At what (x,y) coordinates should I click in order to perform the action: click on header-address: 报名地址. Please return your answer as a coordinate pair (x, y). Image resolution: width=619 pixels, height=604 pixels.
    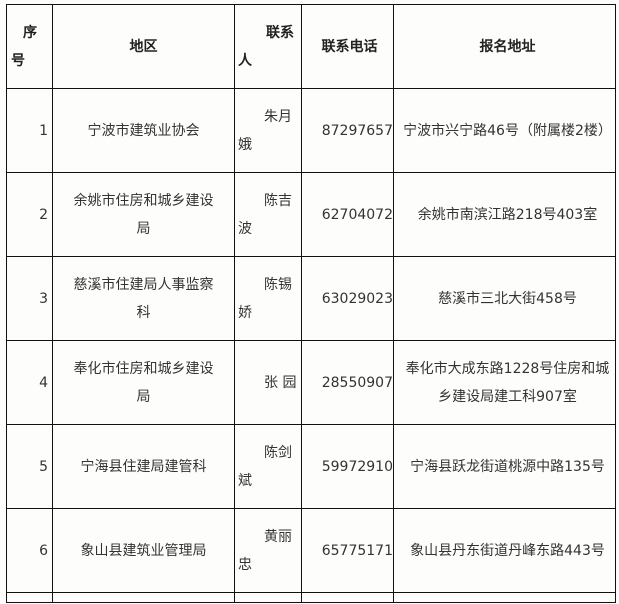
    Looking at the image, I should click on (504, 46).